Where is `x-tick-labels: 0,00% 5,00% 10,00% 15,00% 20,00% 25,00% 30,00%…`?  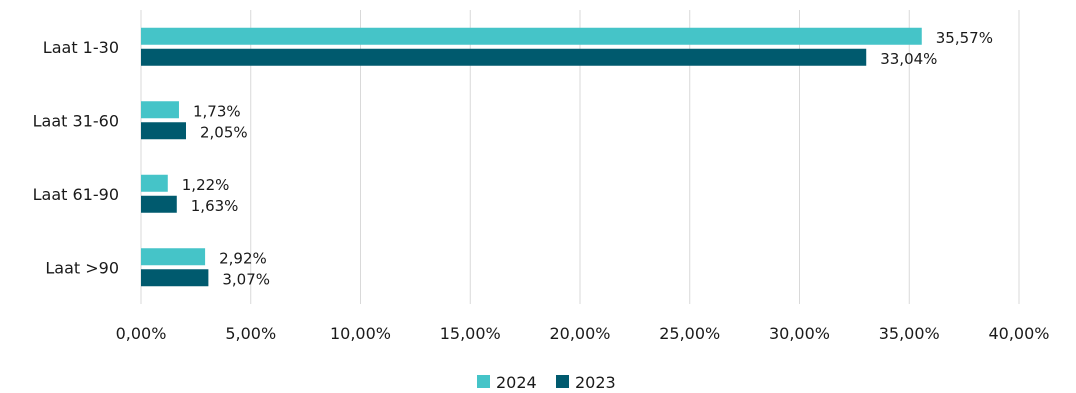
x-tick-labels: 0,00% 5,00% 10,00% 15,00% 20,00% 25,00% 30,00%… is located at coordinates (583, 333).